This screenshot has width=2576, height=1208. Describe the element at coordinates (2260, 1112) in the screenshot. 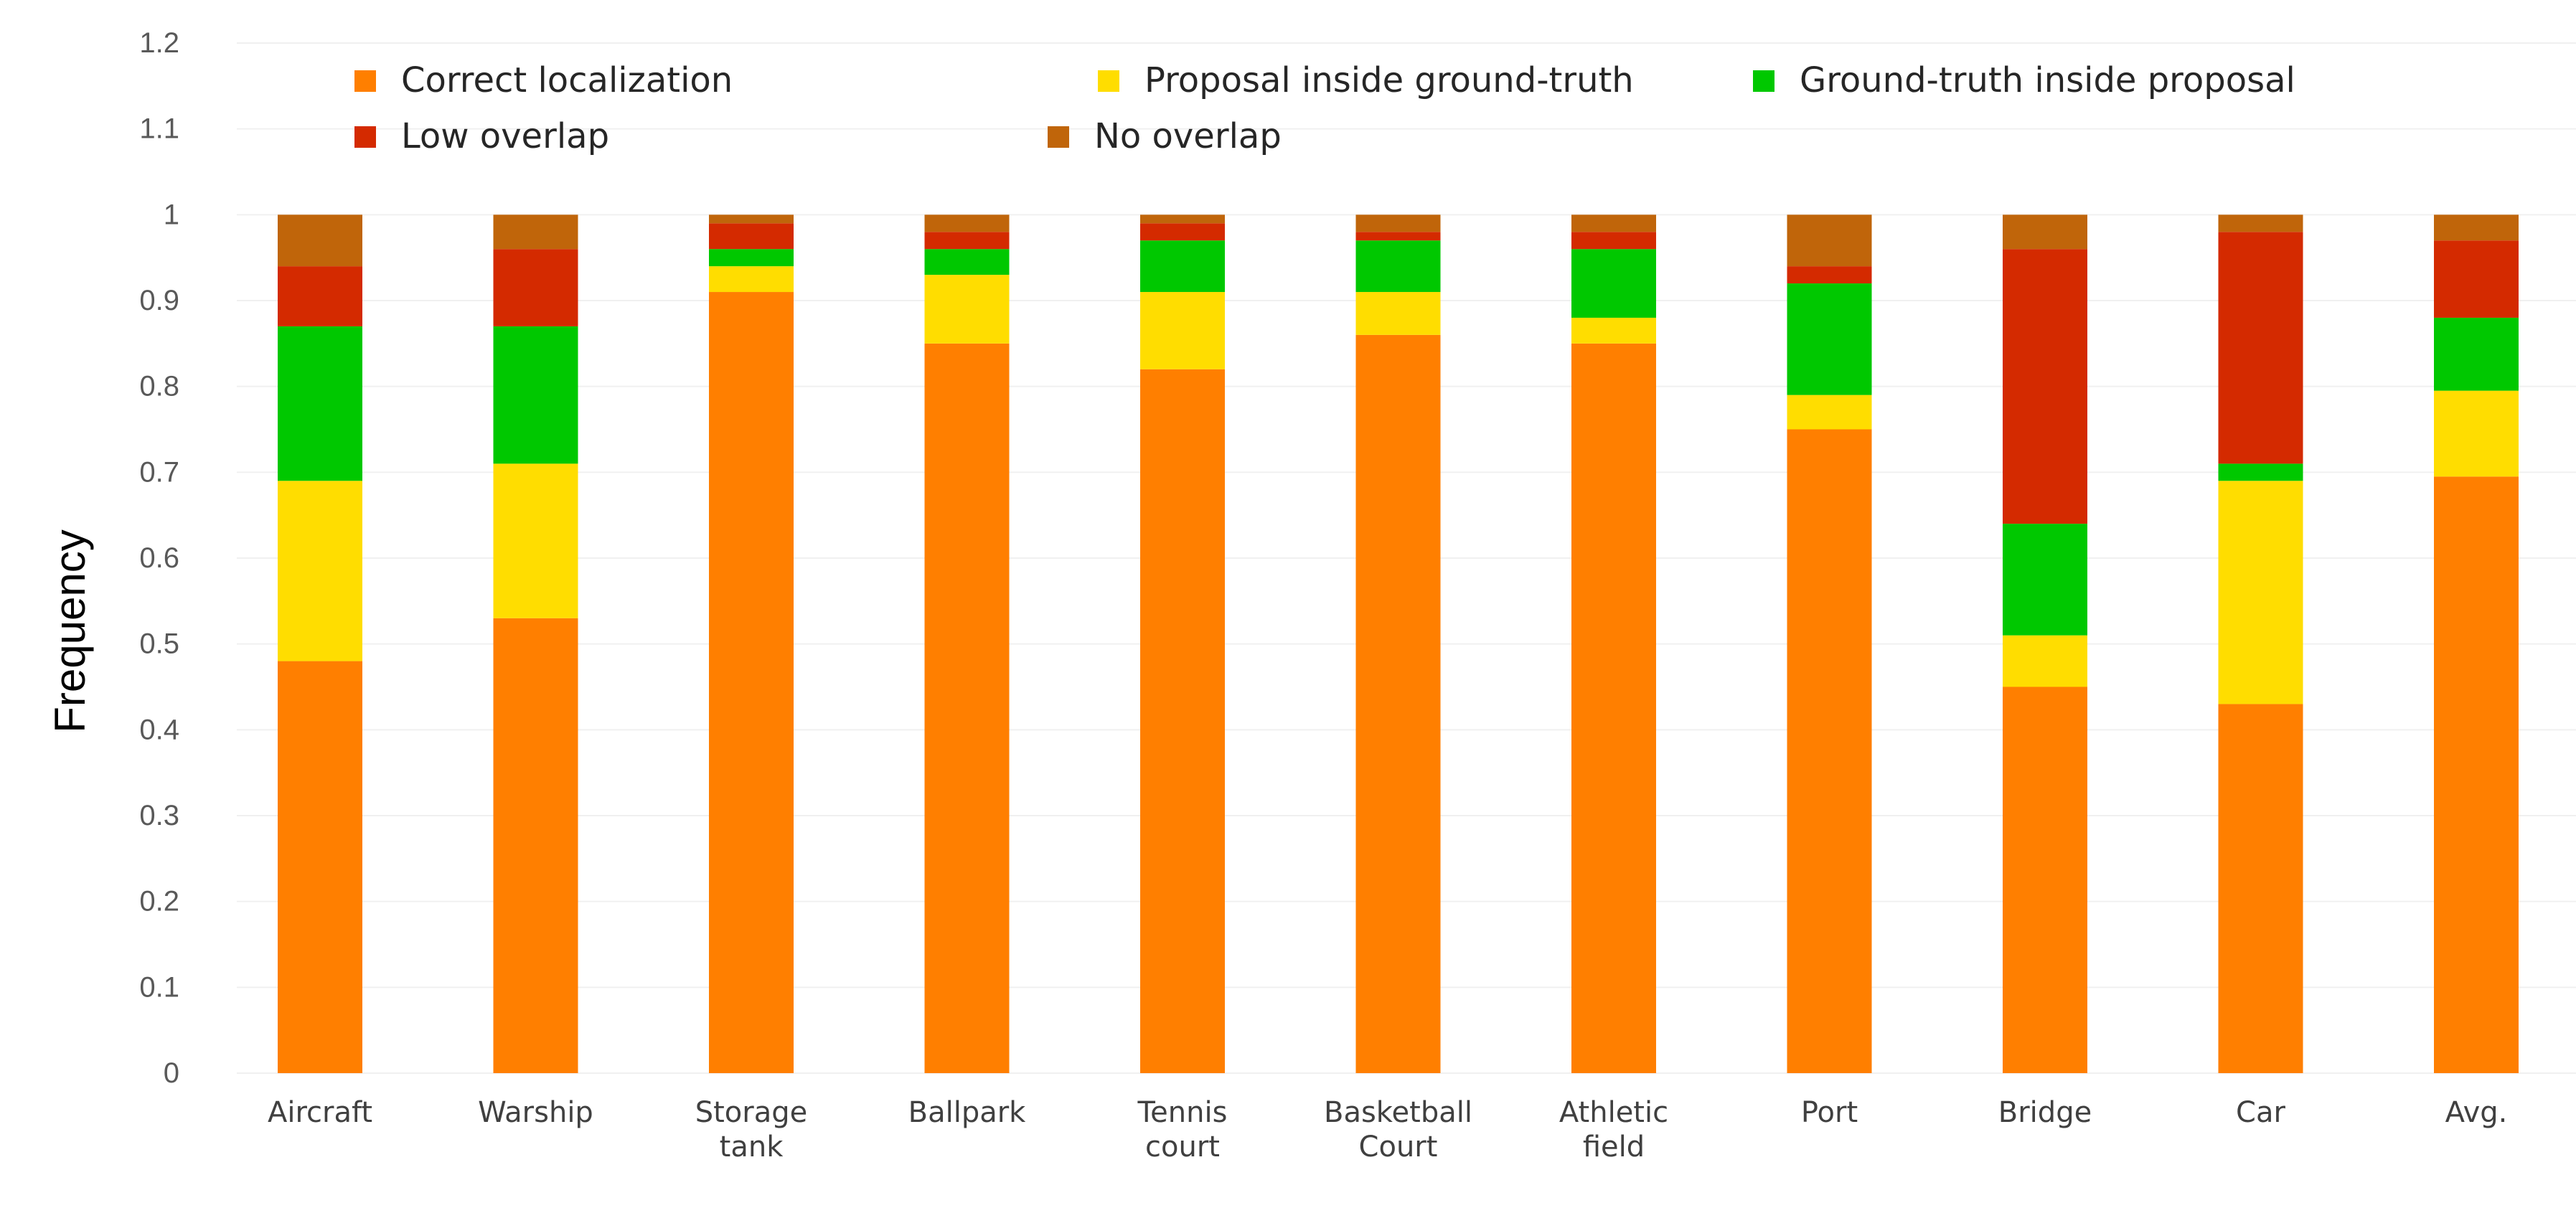

I see `x-category-label: Car` at that location.